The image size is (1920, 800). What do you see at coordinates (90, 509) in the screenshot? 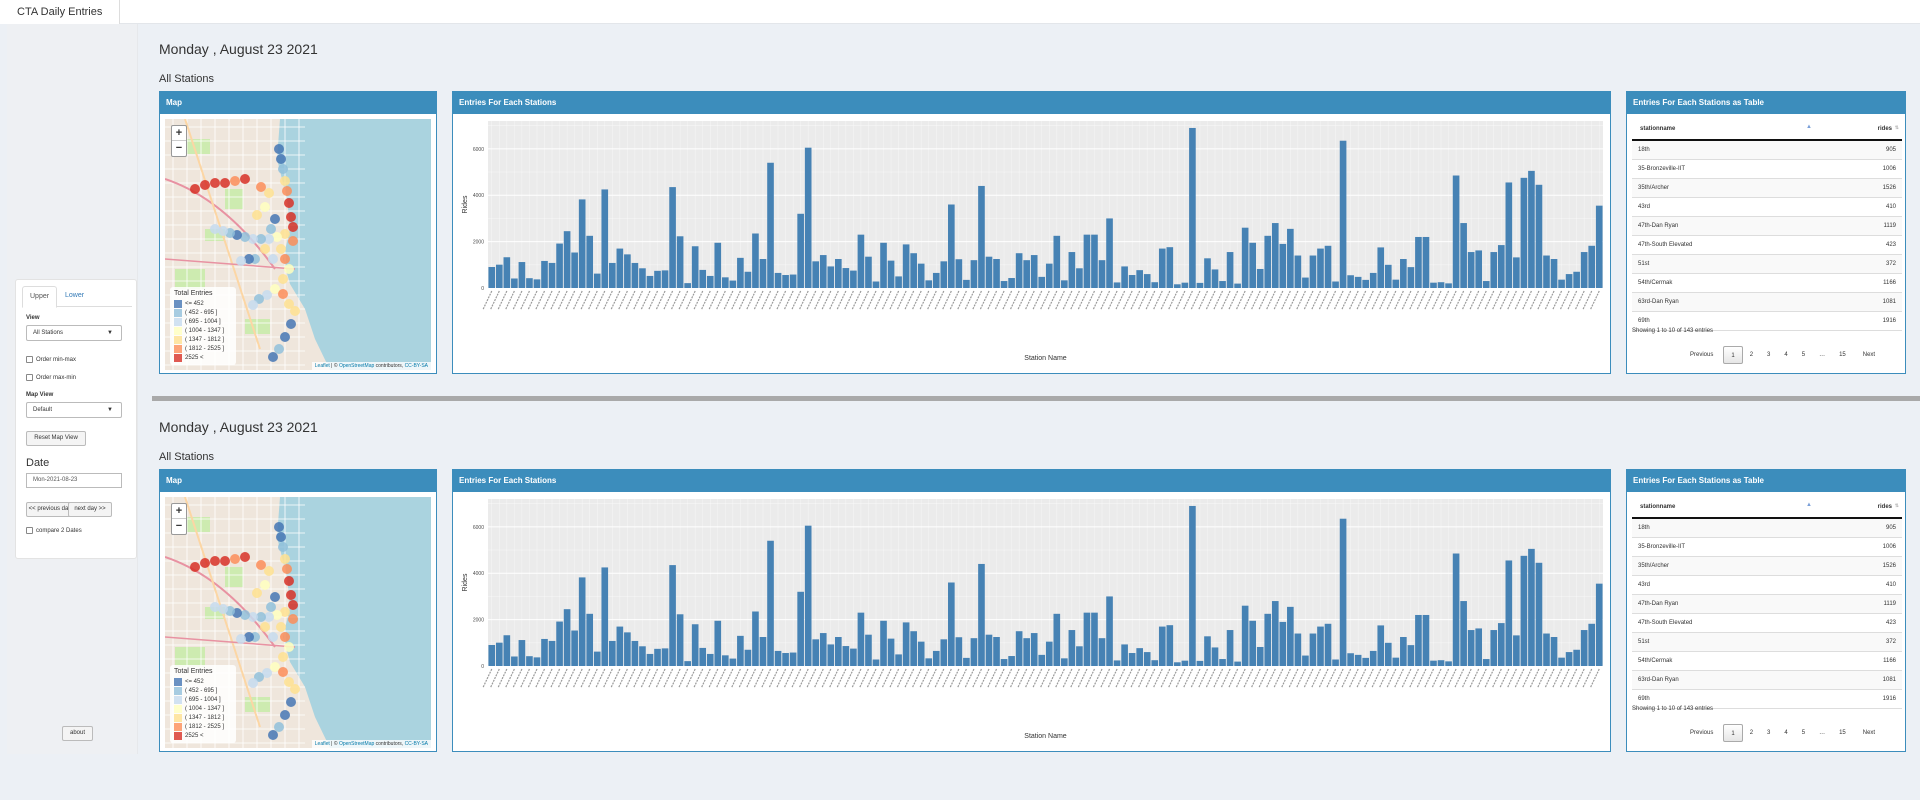
I see `next-day-button: next day >>` at bounding box center [90, 509].